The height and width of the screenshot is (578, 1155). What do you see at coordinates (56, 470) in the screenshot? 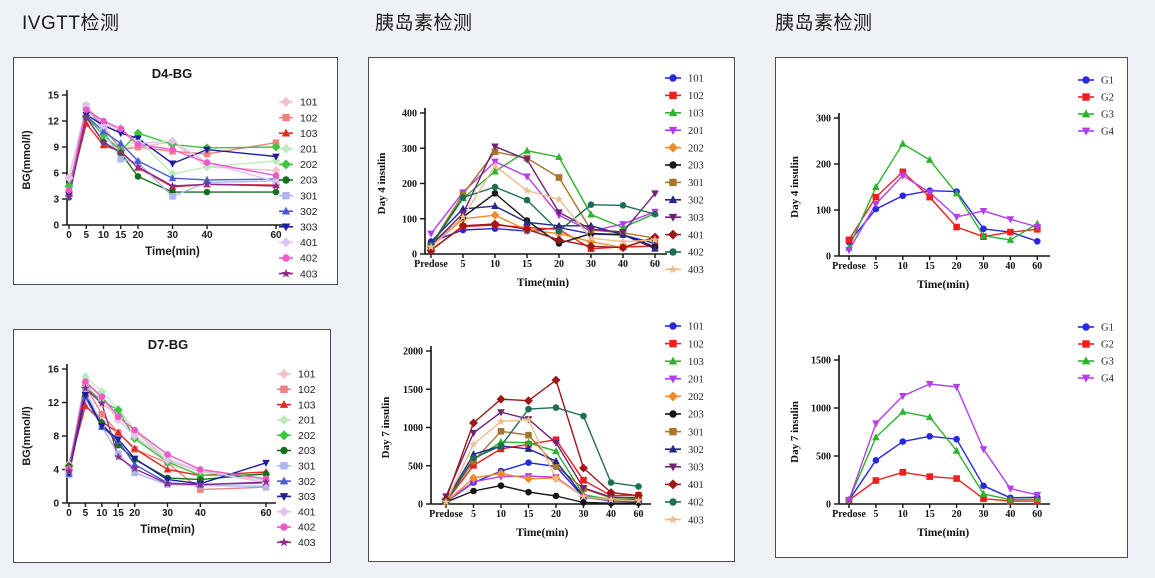
I see `svg-text: 4` at bounding box center [56, 470].